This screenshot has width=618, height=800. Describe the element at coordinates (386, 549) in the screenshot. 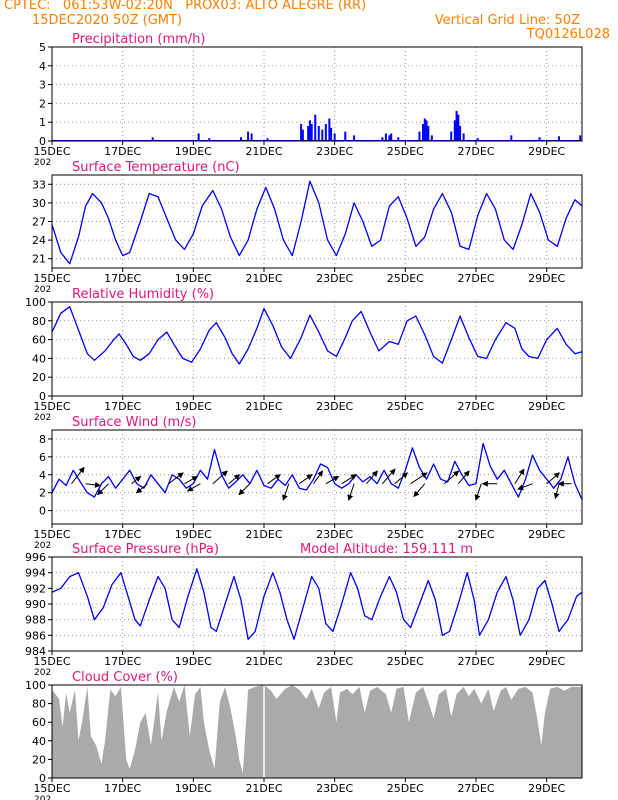

I see `panel-annotation: Model Altitude: 159.111 m` at that location.